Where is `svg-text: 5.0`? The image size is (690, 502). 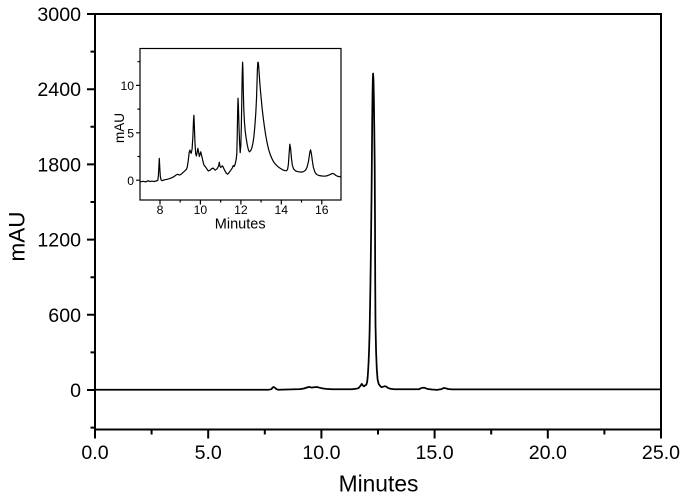
svg-text: 5.0 is located at coordinates (208, 453).